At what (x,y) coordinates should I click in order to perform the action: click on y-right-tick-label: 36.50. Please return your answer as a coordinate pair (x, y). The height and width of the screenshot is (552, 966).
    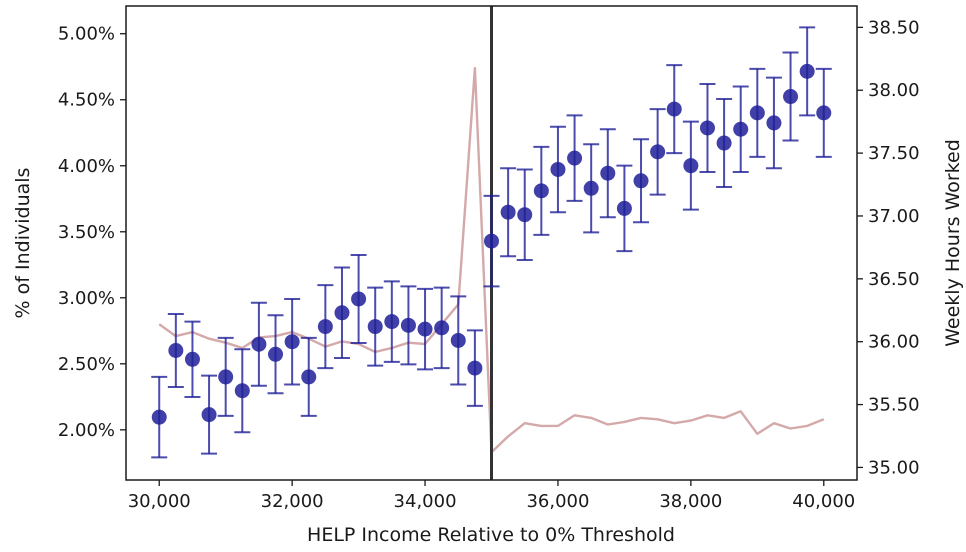
    Looking at the image, I should click on (894, 279).